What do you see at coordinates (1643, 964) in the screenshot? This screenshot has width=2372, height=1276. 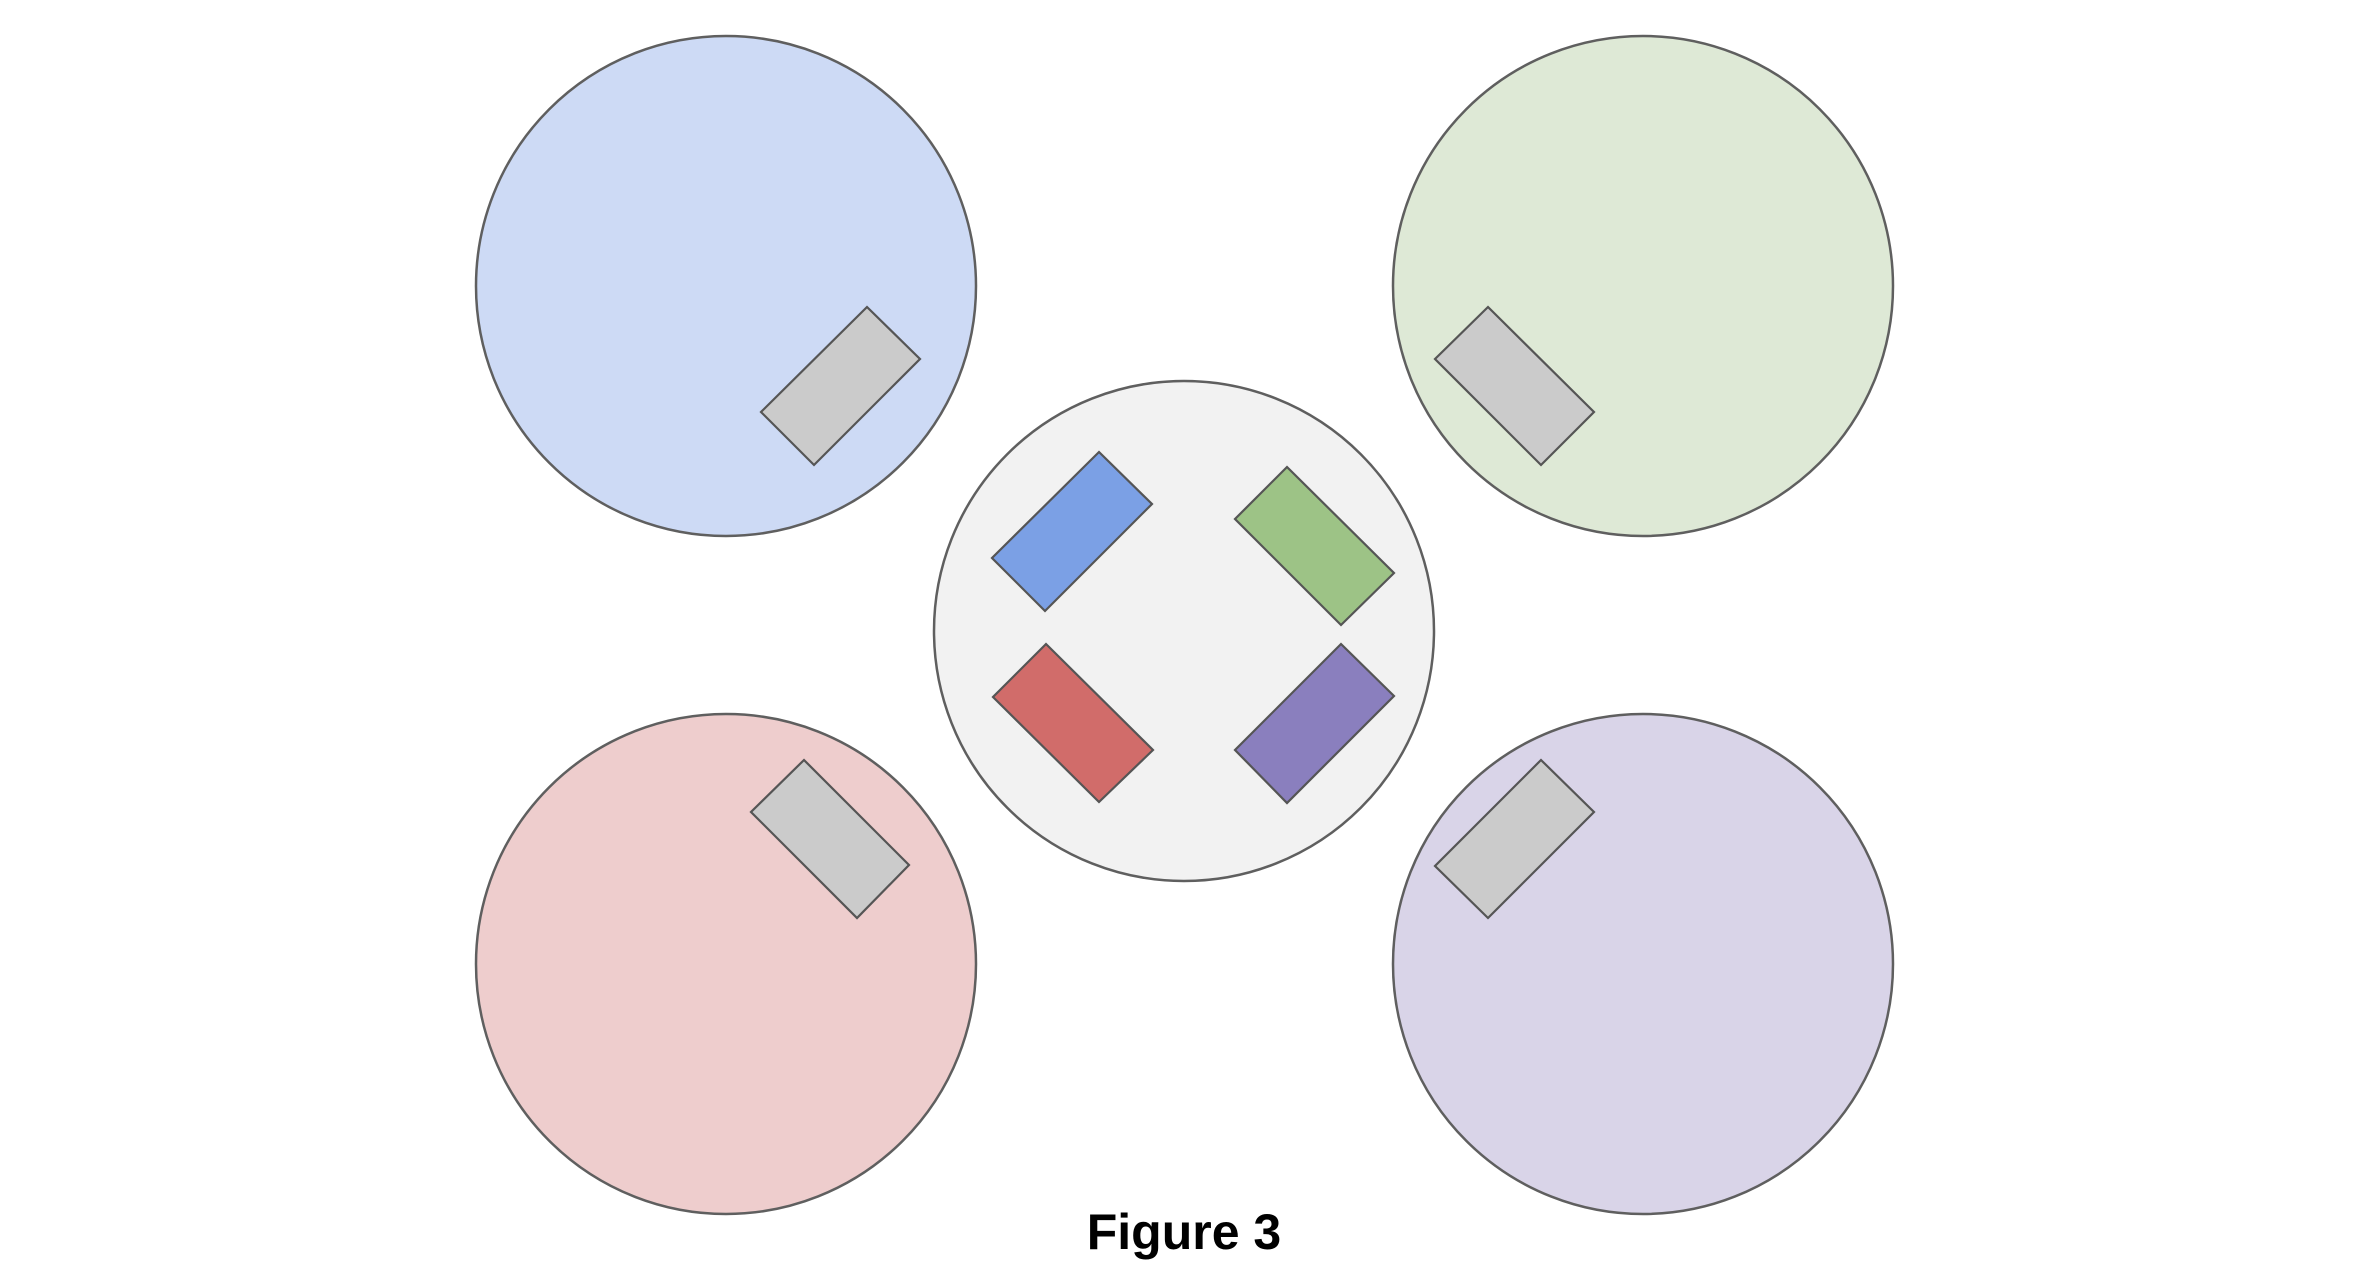 I see `bottom-right-circle` at bounding box center [1643, 964].